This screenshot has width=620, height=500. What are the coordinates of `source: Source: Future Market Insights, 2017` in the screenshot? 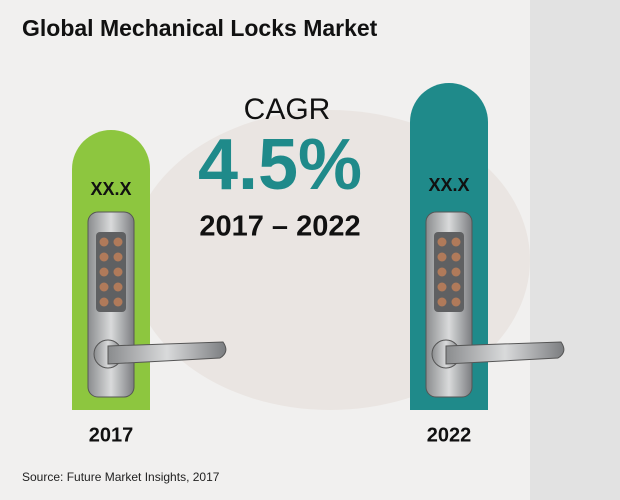 It's located at (121, 477).